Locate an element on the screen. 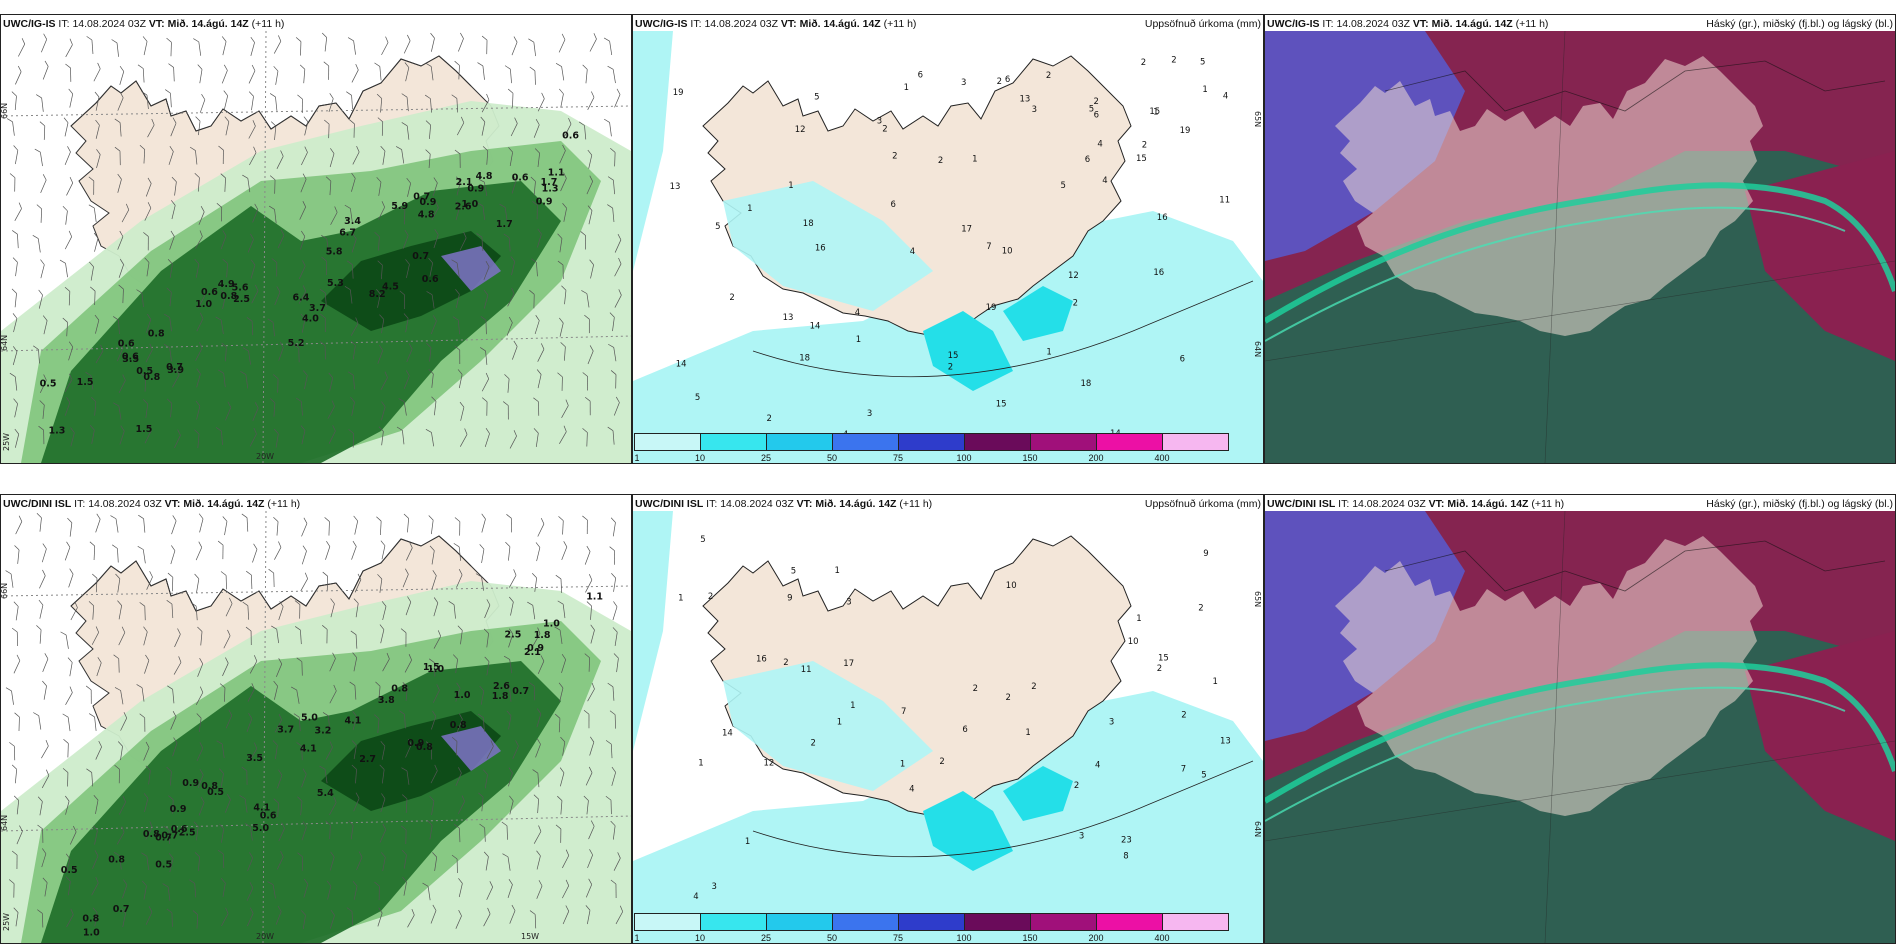 This screenshot has width=1900, height=950. precip-value-label: 1.3 is located at coordinates (550, 189).